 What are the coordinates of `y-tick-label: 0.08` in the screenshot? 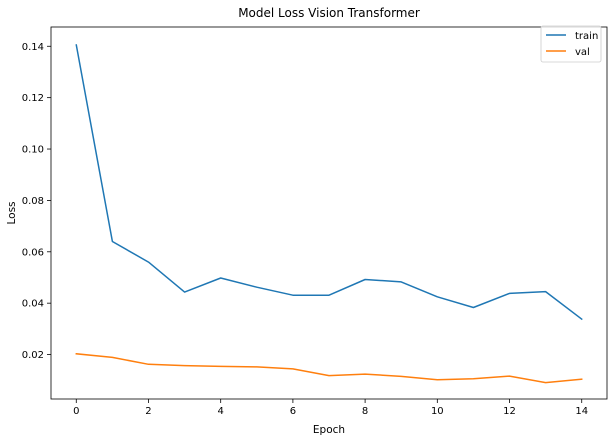 It's located at (33, 201).